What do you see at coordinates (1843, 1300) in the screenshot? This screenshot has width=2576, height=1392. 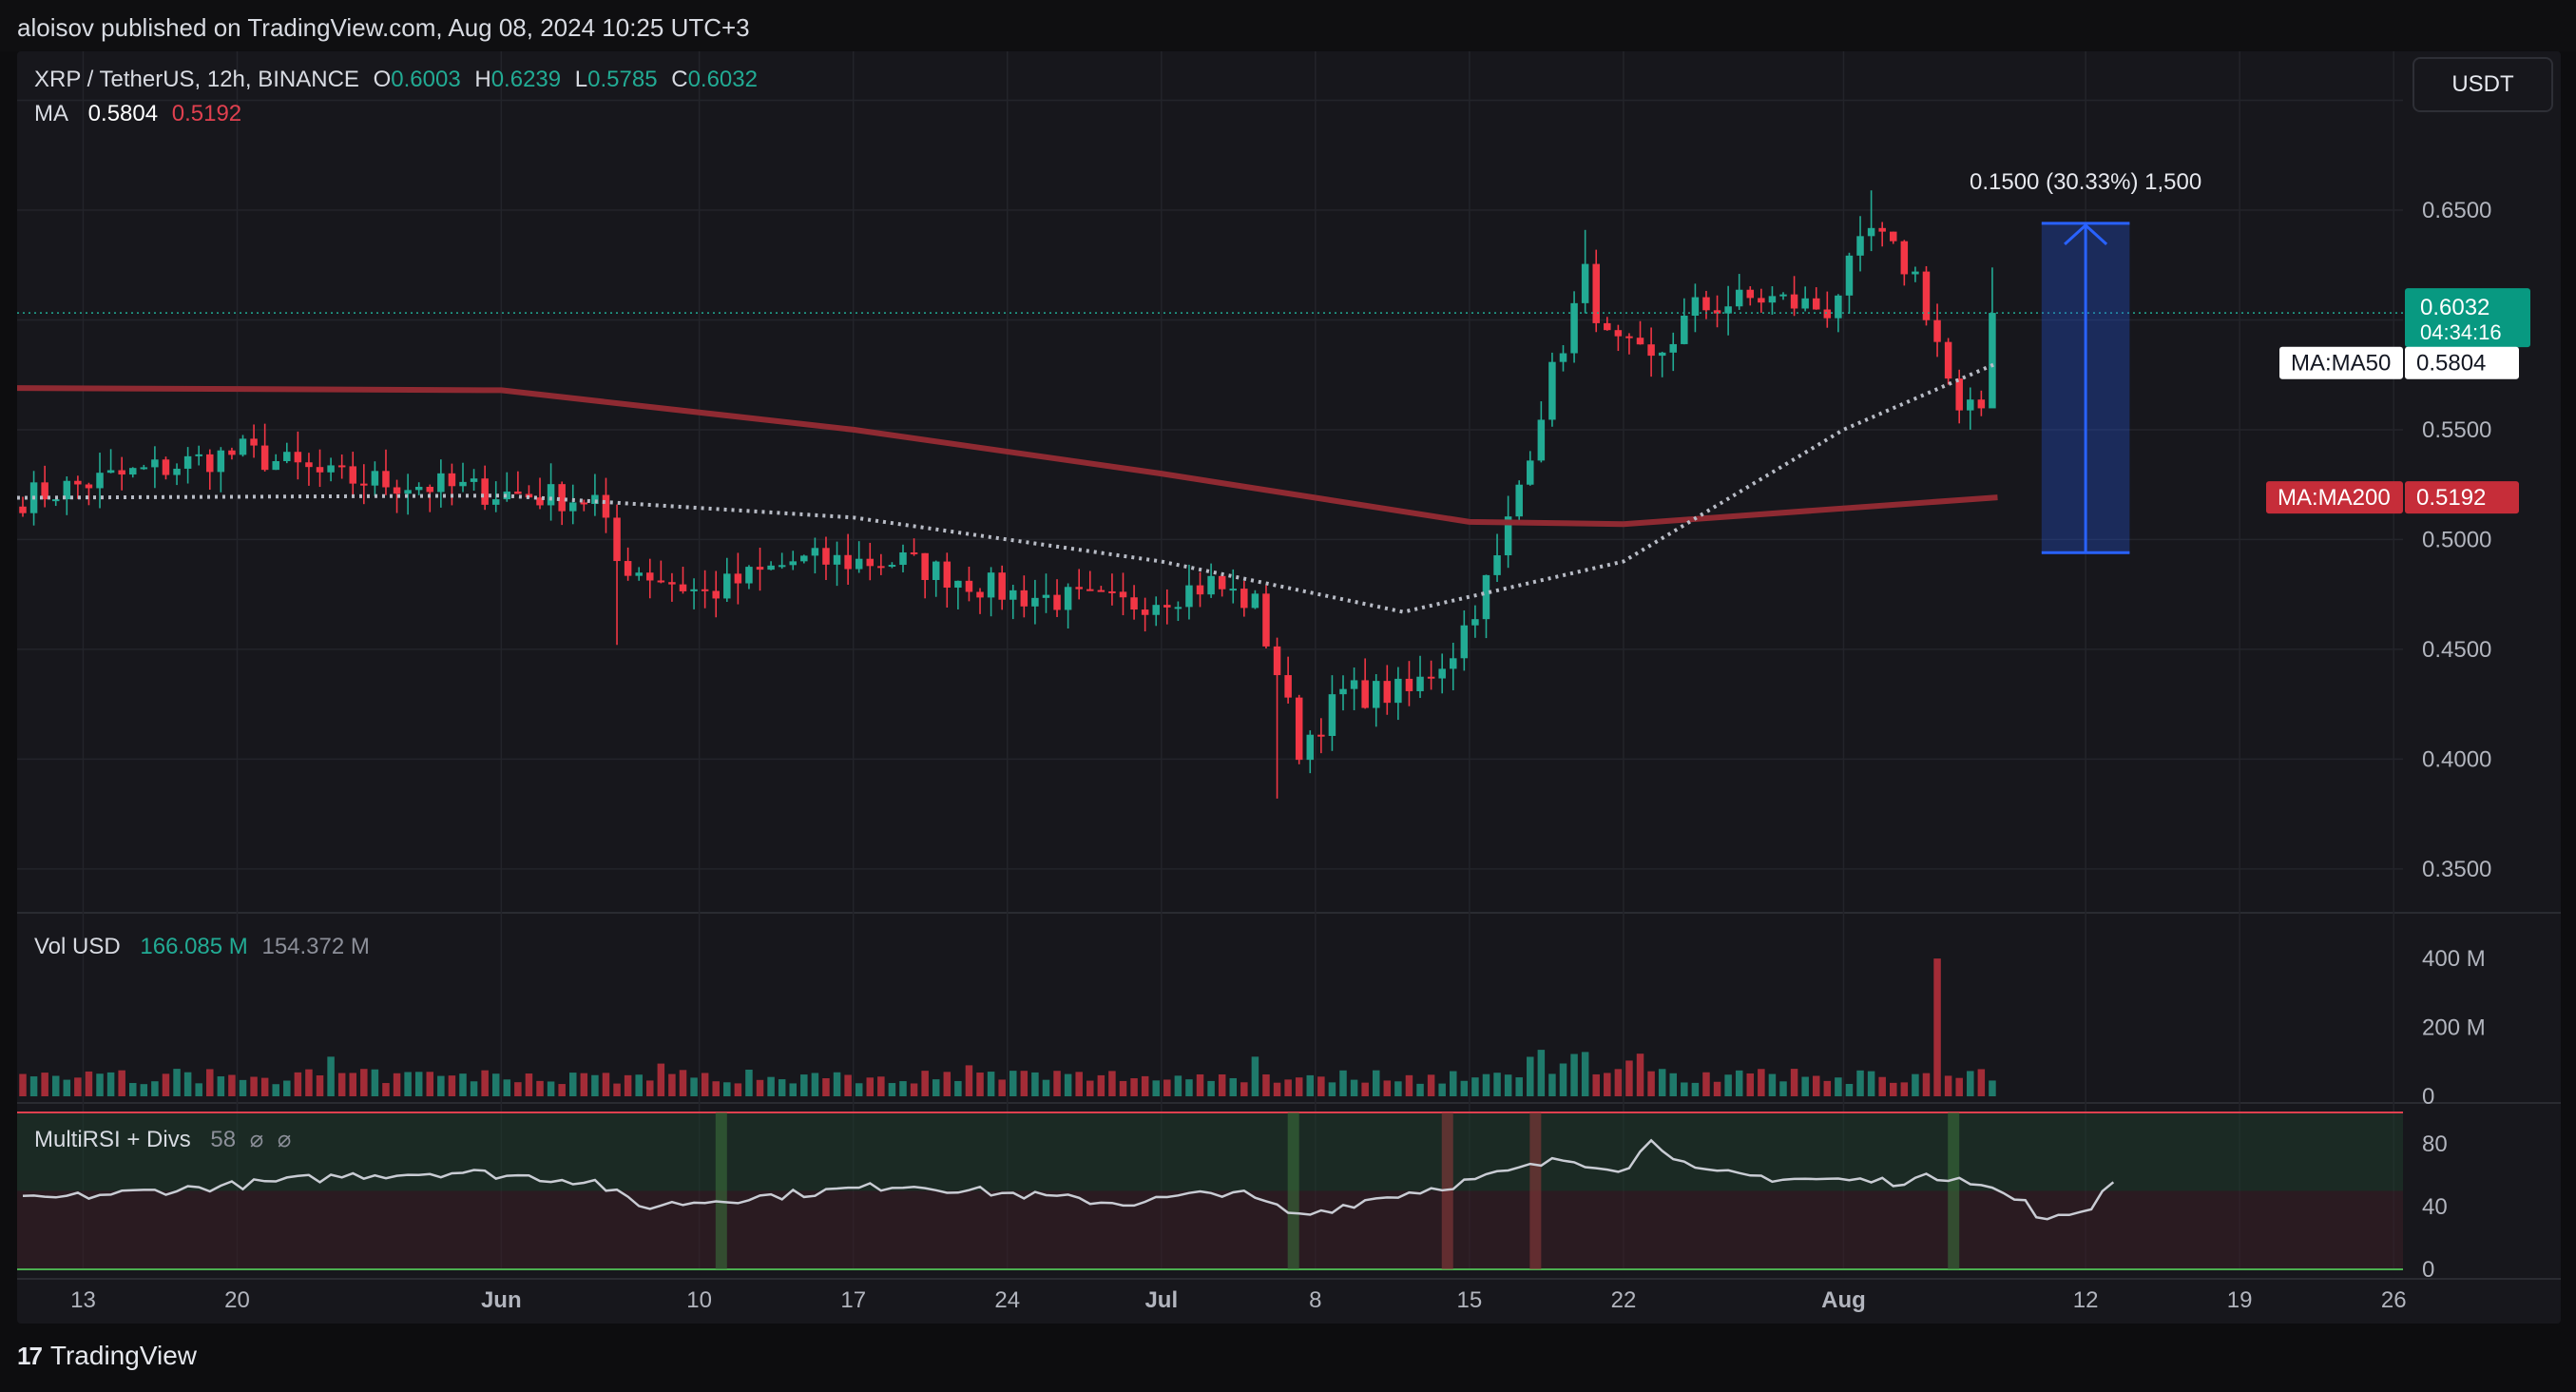 I see `time-tick-label: Aug` at bounding box center [1843, 1300].